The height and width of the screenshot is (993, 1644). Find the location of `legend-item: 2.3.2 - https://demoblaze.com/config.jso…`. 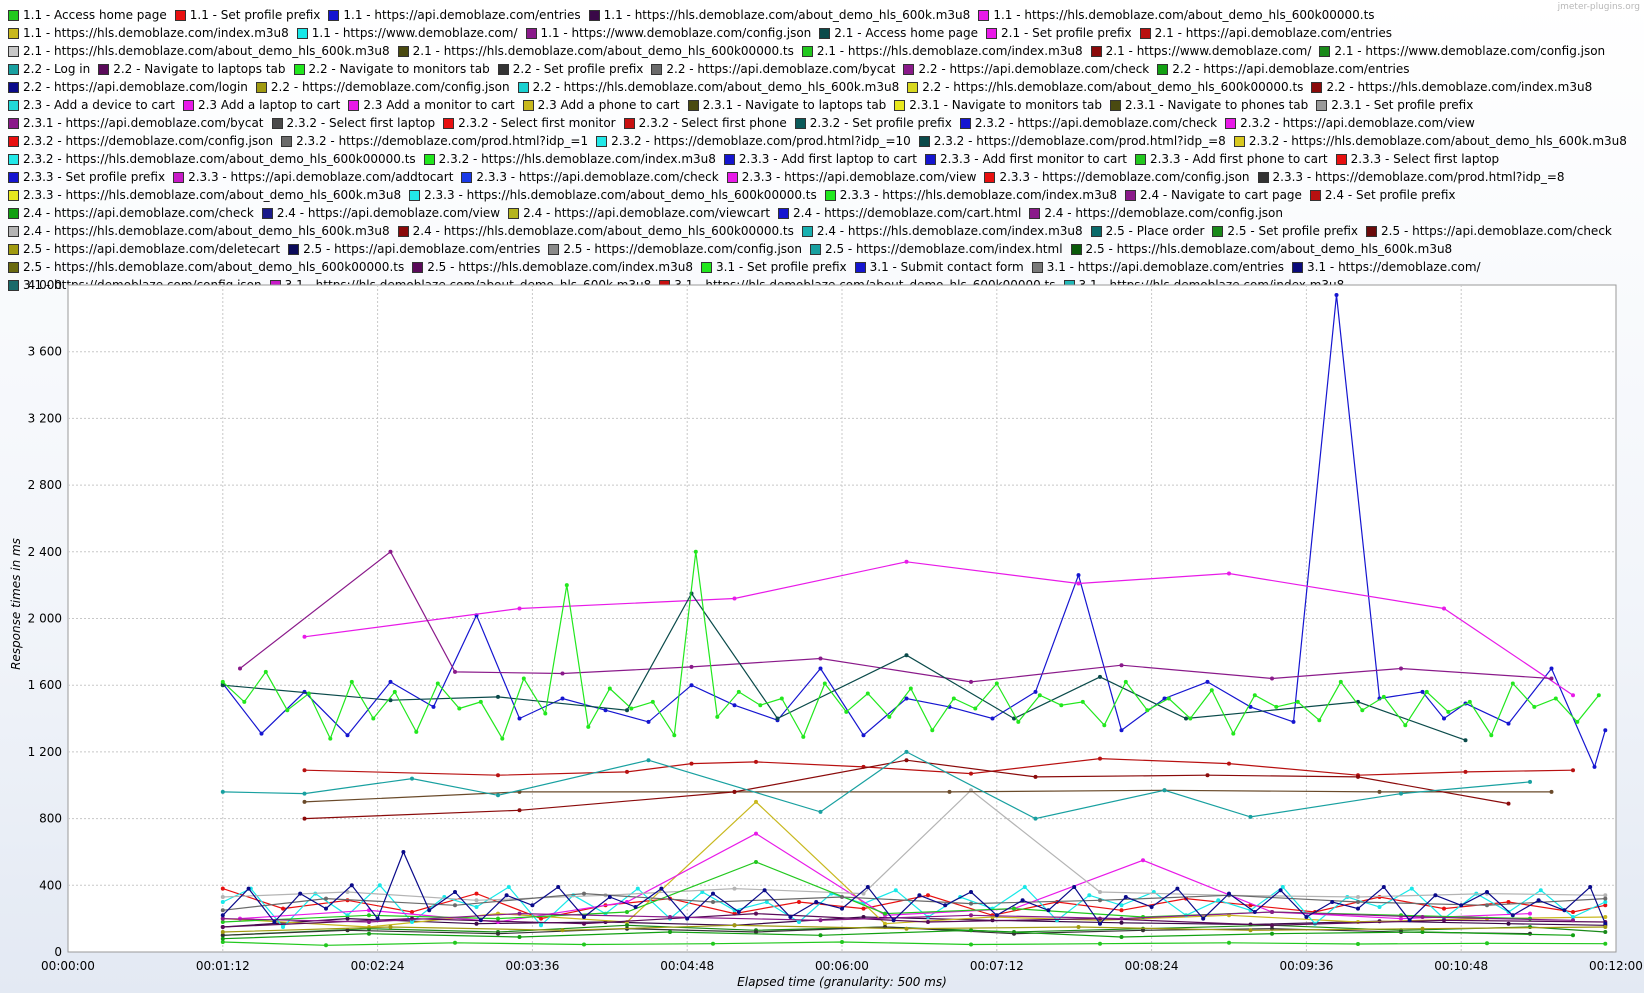

legend-item: 2.3.2 - https://demoblaze.com/config.jso… is located at coordinates (140, 141).